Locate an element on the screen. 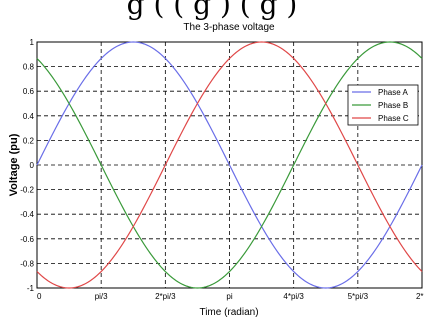 This screenshot has height=322, width=424. y-tick-label: 0.6 is located at coordinates (29, 91).